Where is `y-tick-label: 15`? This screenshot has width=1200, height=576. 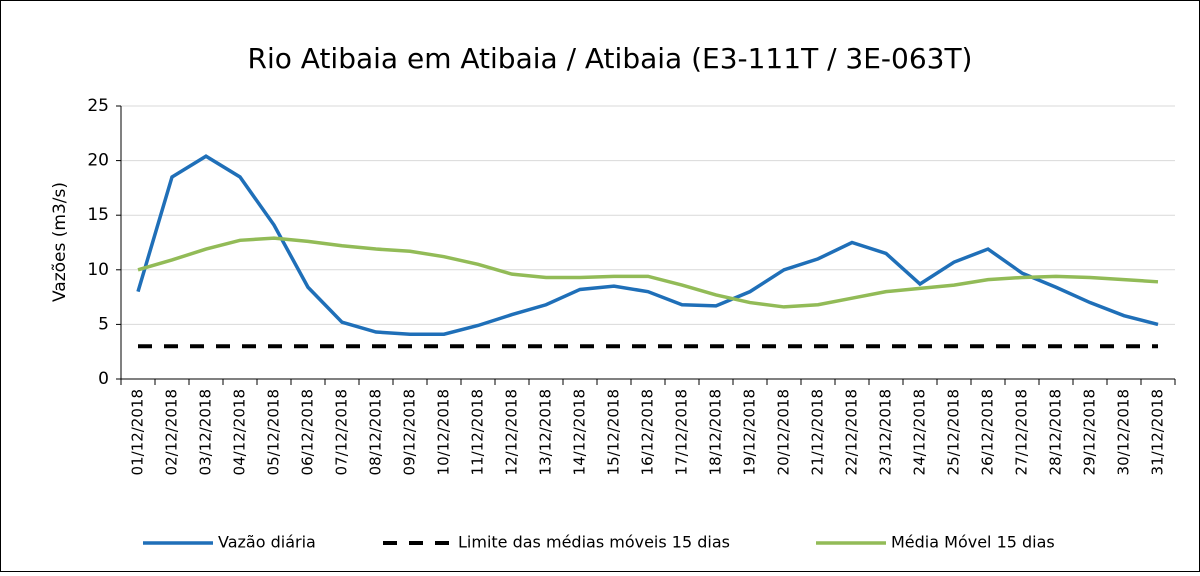
y-tick-label: 15 is located at coordinates (98, 215).